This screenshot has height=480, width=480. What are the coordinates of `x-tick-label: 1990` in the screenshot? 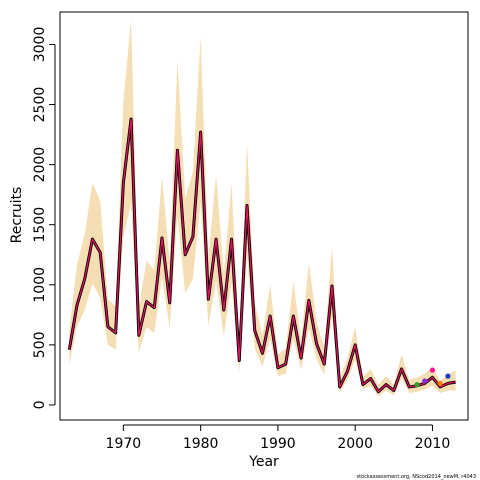 It's located at (278, 444).